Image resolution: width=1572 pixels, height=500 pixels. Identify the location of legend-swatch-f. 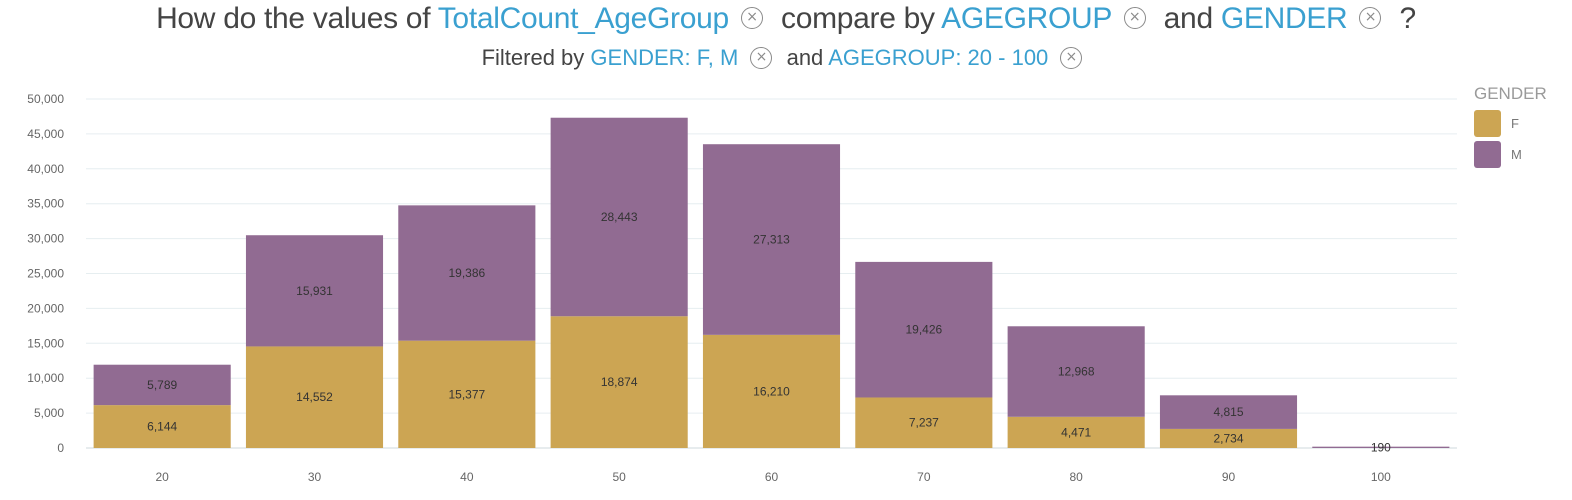
(1487, 123).